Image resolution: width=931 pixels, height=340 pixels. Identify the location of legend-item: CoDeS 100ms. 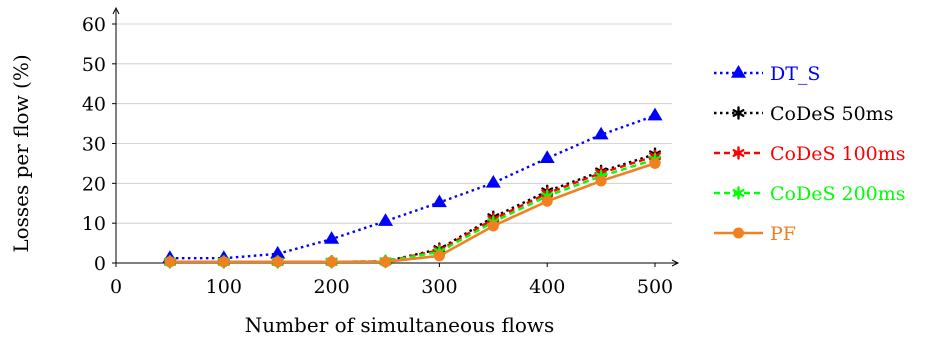
(810, 154).